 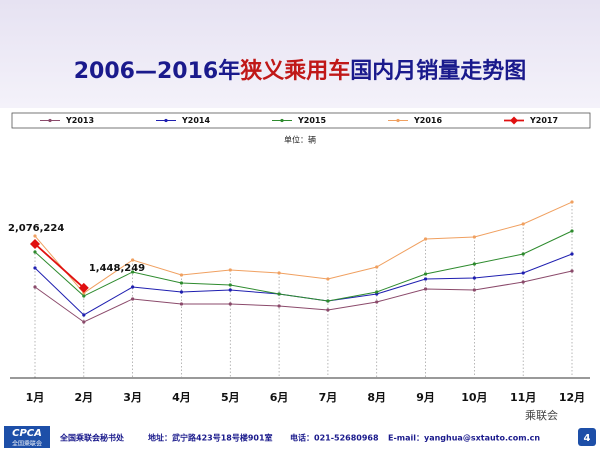 What do you see at coordinates (230, 397) in the screenshot?
I see `x-tick-label: 5月` at bounding box center [230, 397].